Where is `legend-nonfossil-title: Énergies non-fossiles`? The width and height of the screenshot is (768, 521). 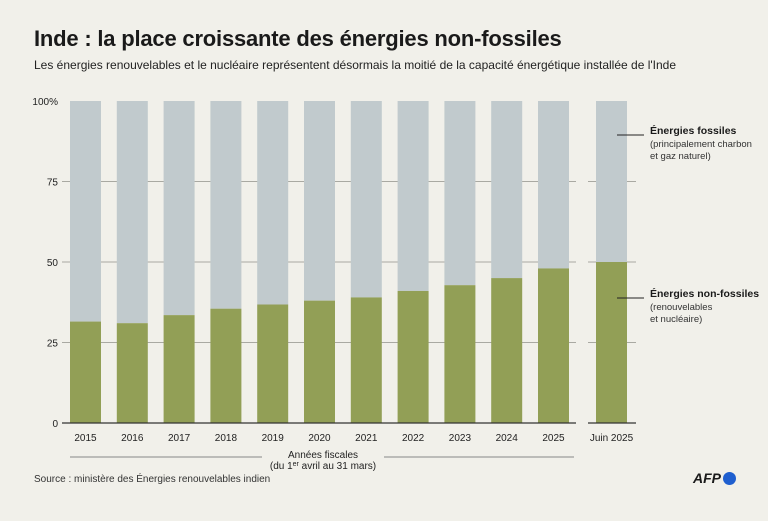 legend-nonfossil-title: Énergies non-fossiles is located at coordinates (704, 293).